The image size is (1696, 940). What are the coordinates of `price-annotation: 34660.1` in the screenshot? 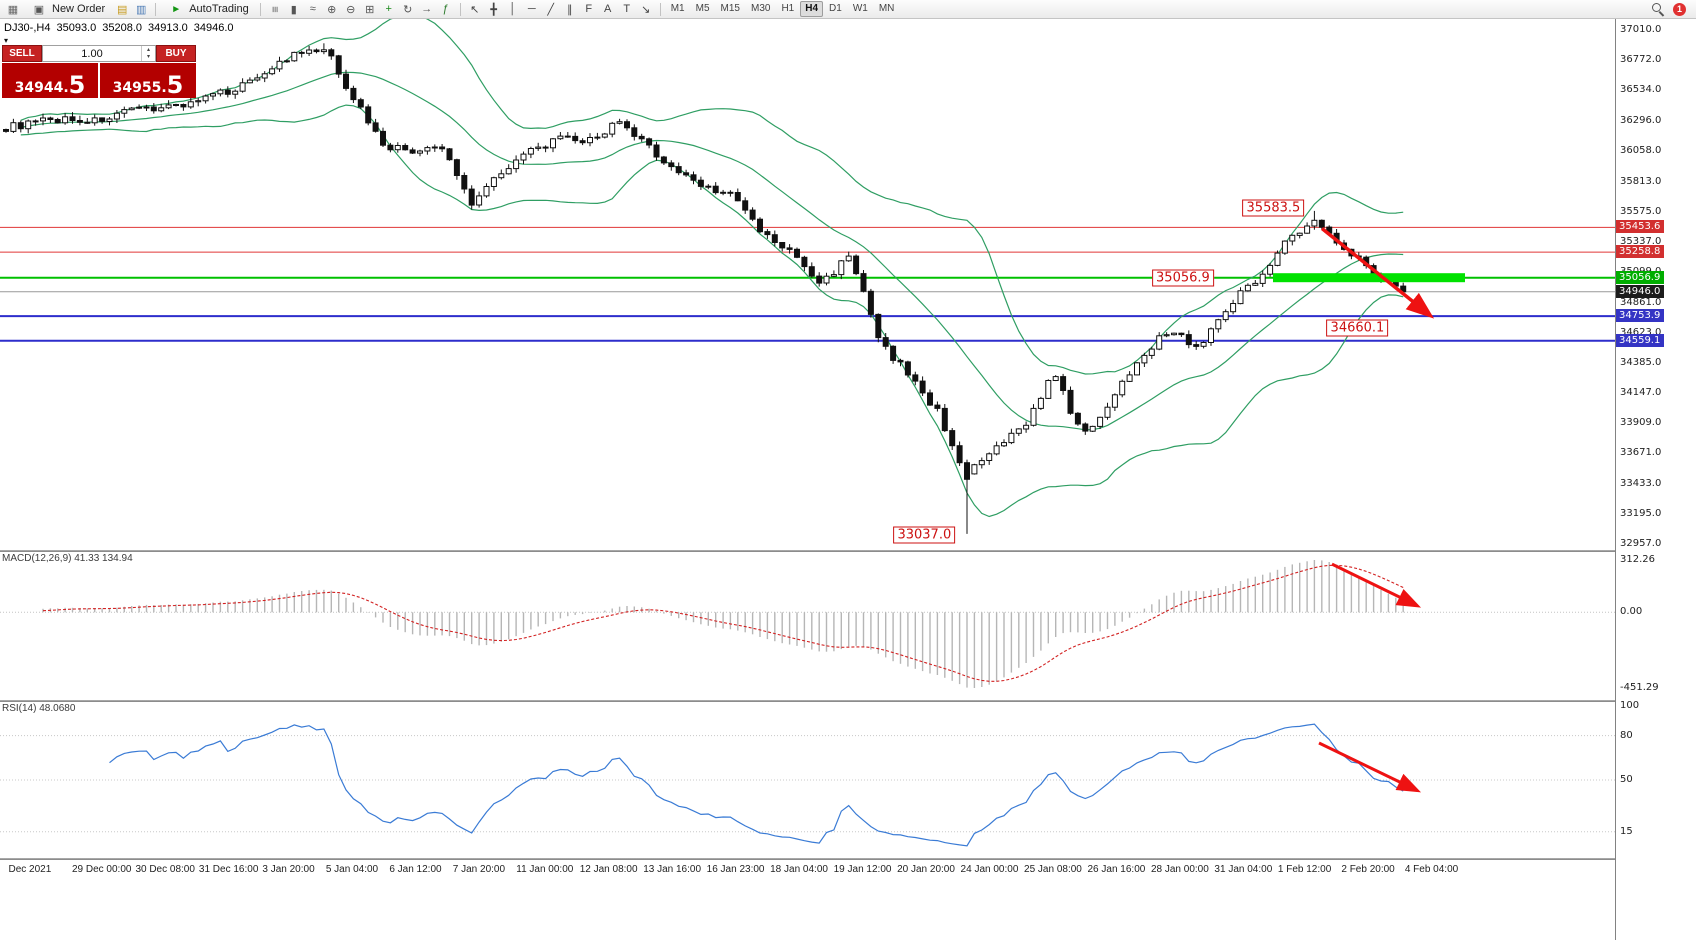 It's located at (1357, 328).